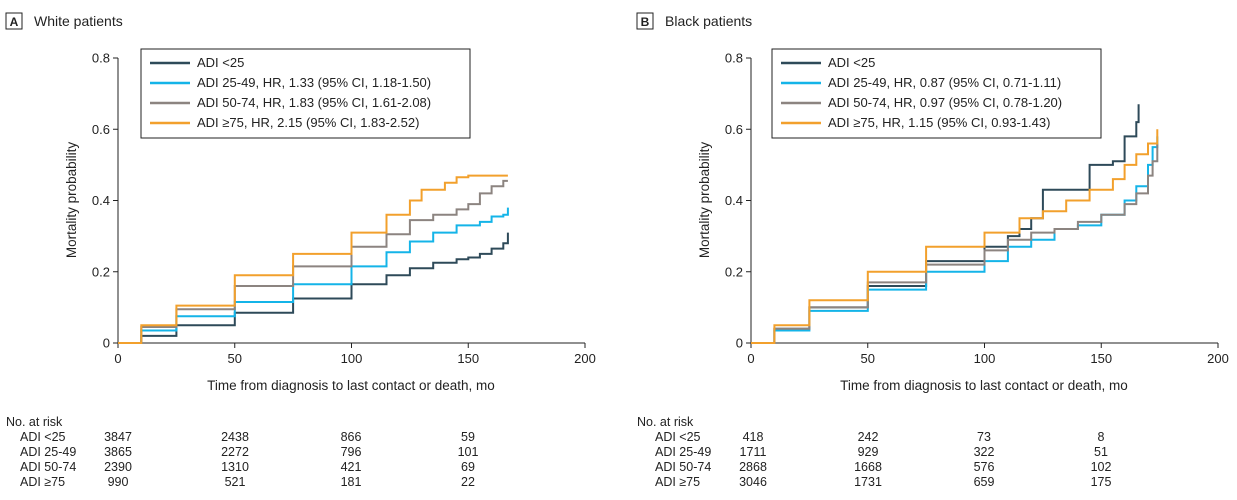  I want to click on panel-b-letter-box, so click(645, 21).